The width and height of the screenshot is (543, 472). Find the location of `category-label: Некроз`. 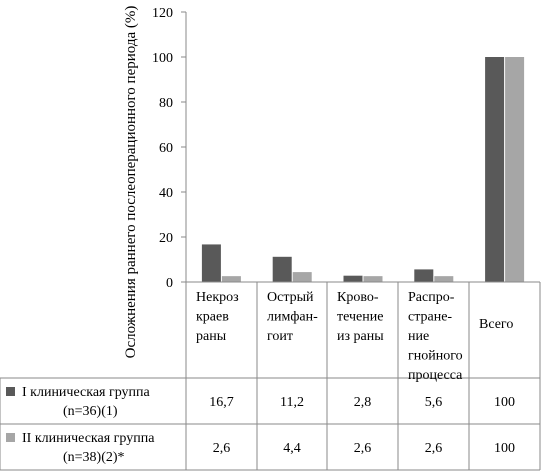

category-label: Некроз is located at coordinates (217, 297).